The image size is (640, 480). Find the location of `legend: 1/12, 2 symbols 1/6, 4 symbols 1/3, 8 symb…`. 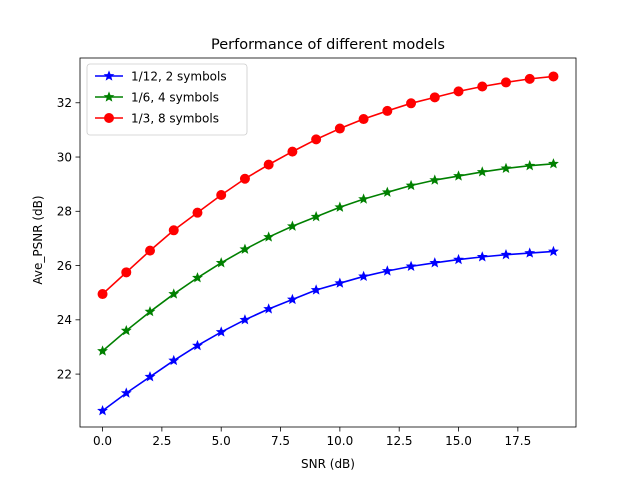

legend: 1/12, 2 symbols 1/6, 4 symbols 1/3, 8 symb… is located at coordinates (167, 99).